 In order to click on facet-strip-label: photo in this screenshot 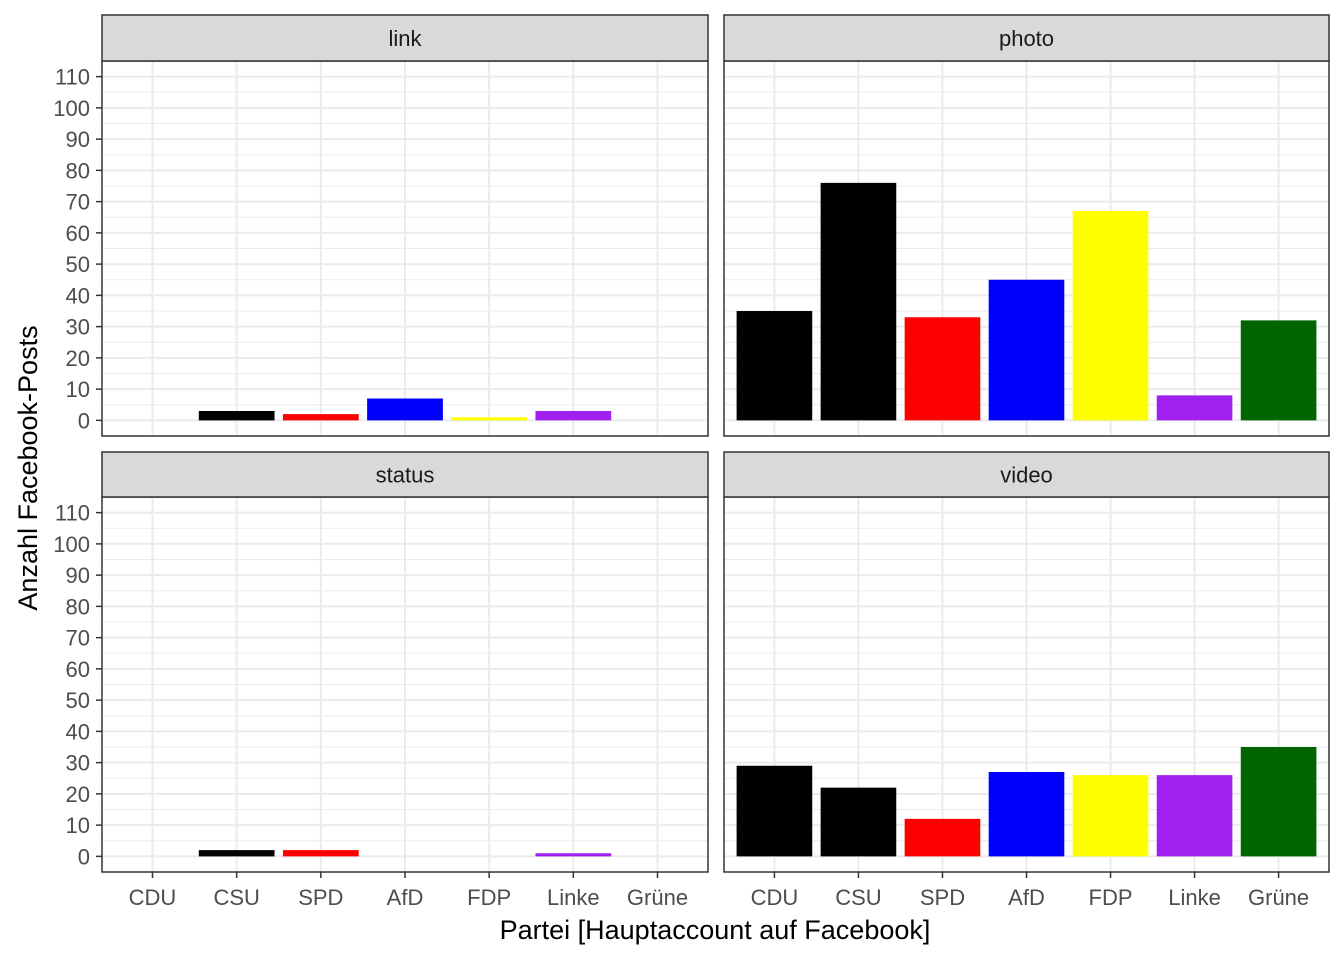, I will do `click(1026, 38)`.